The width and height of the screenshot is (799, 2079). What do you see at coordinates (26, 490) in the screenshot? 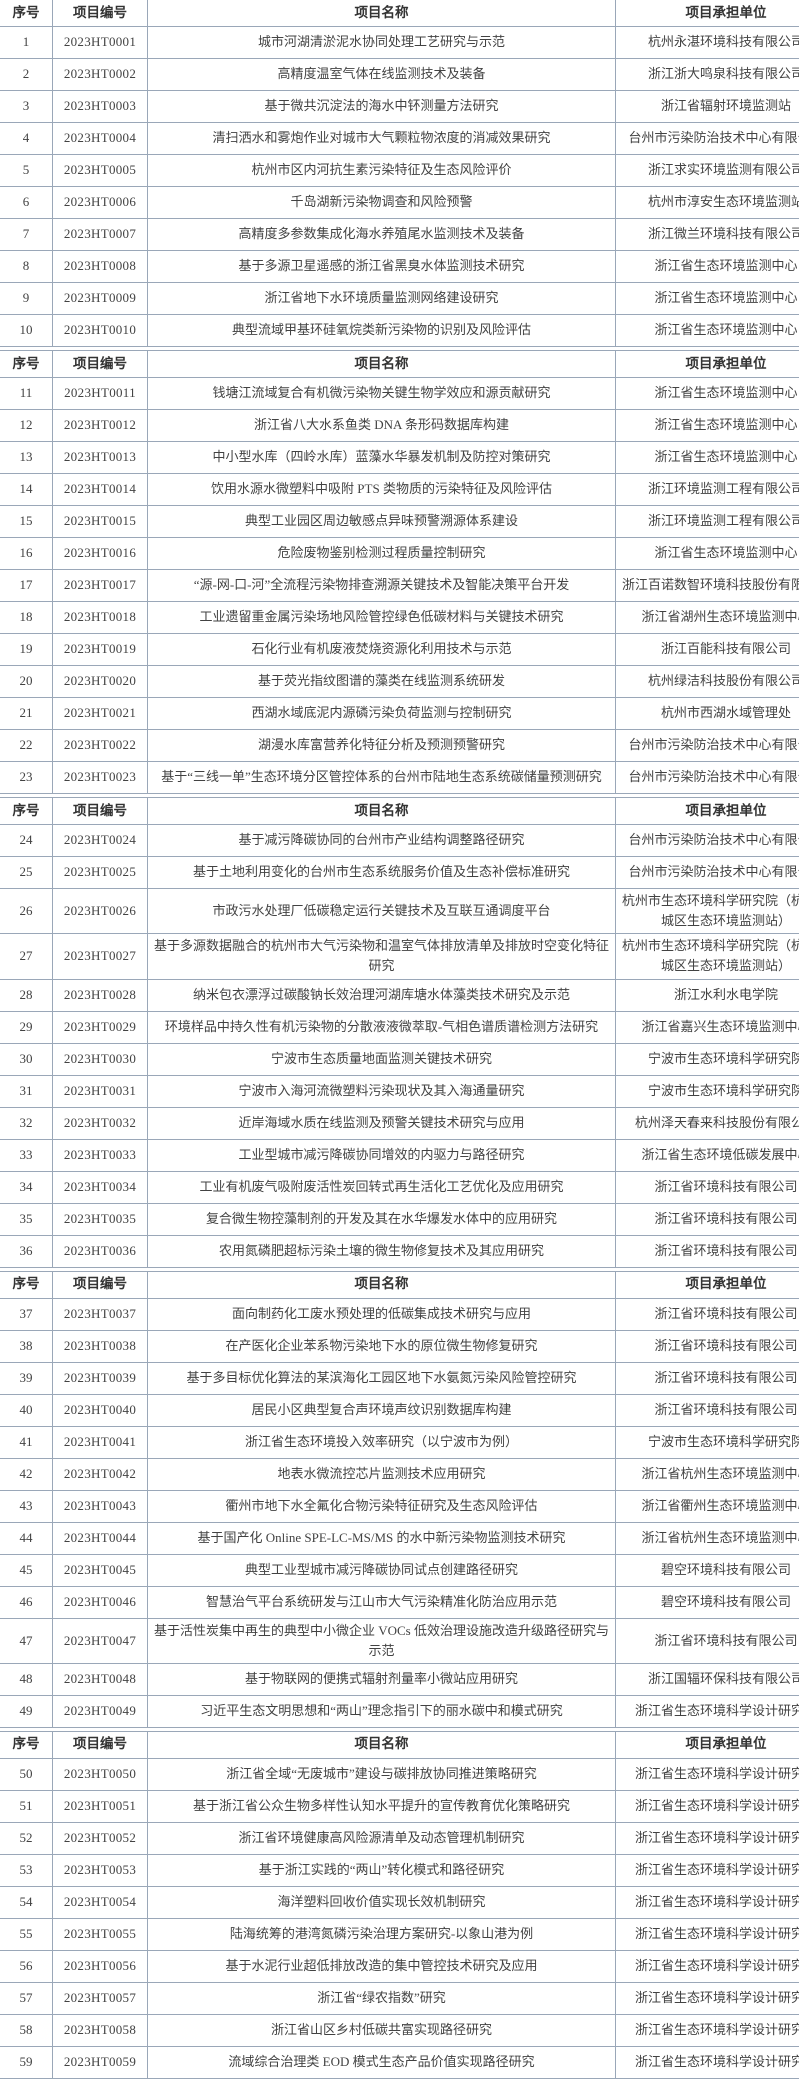
I see `row-index-cell: 14` at bounding box center [26, 490].